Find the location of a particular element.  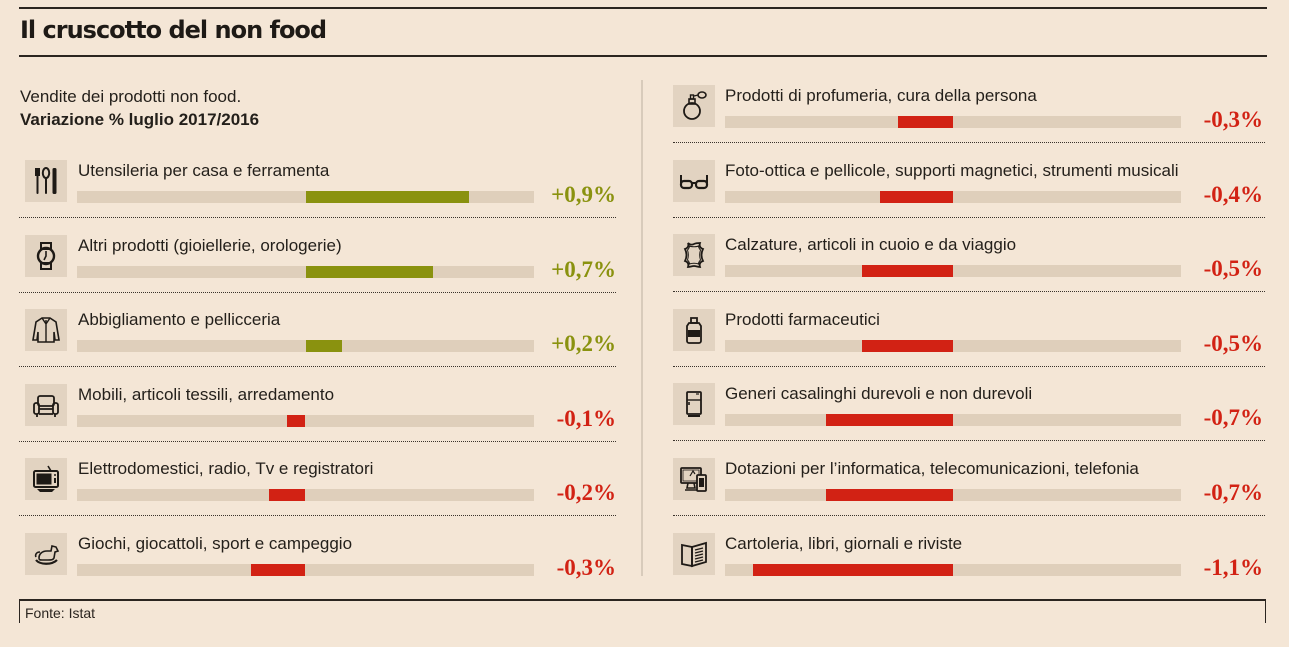

armchair-icon is located at coordinates (46, 404).